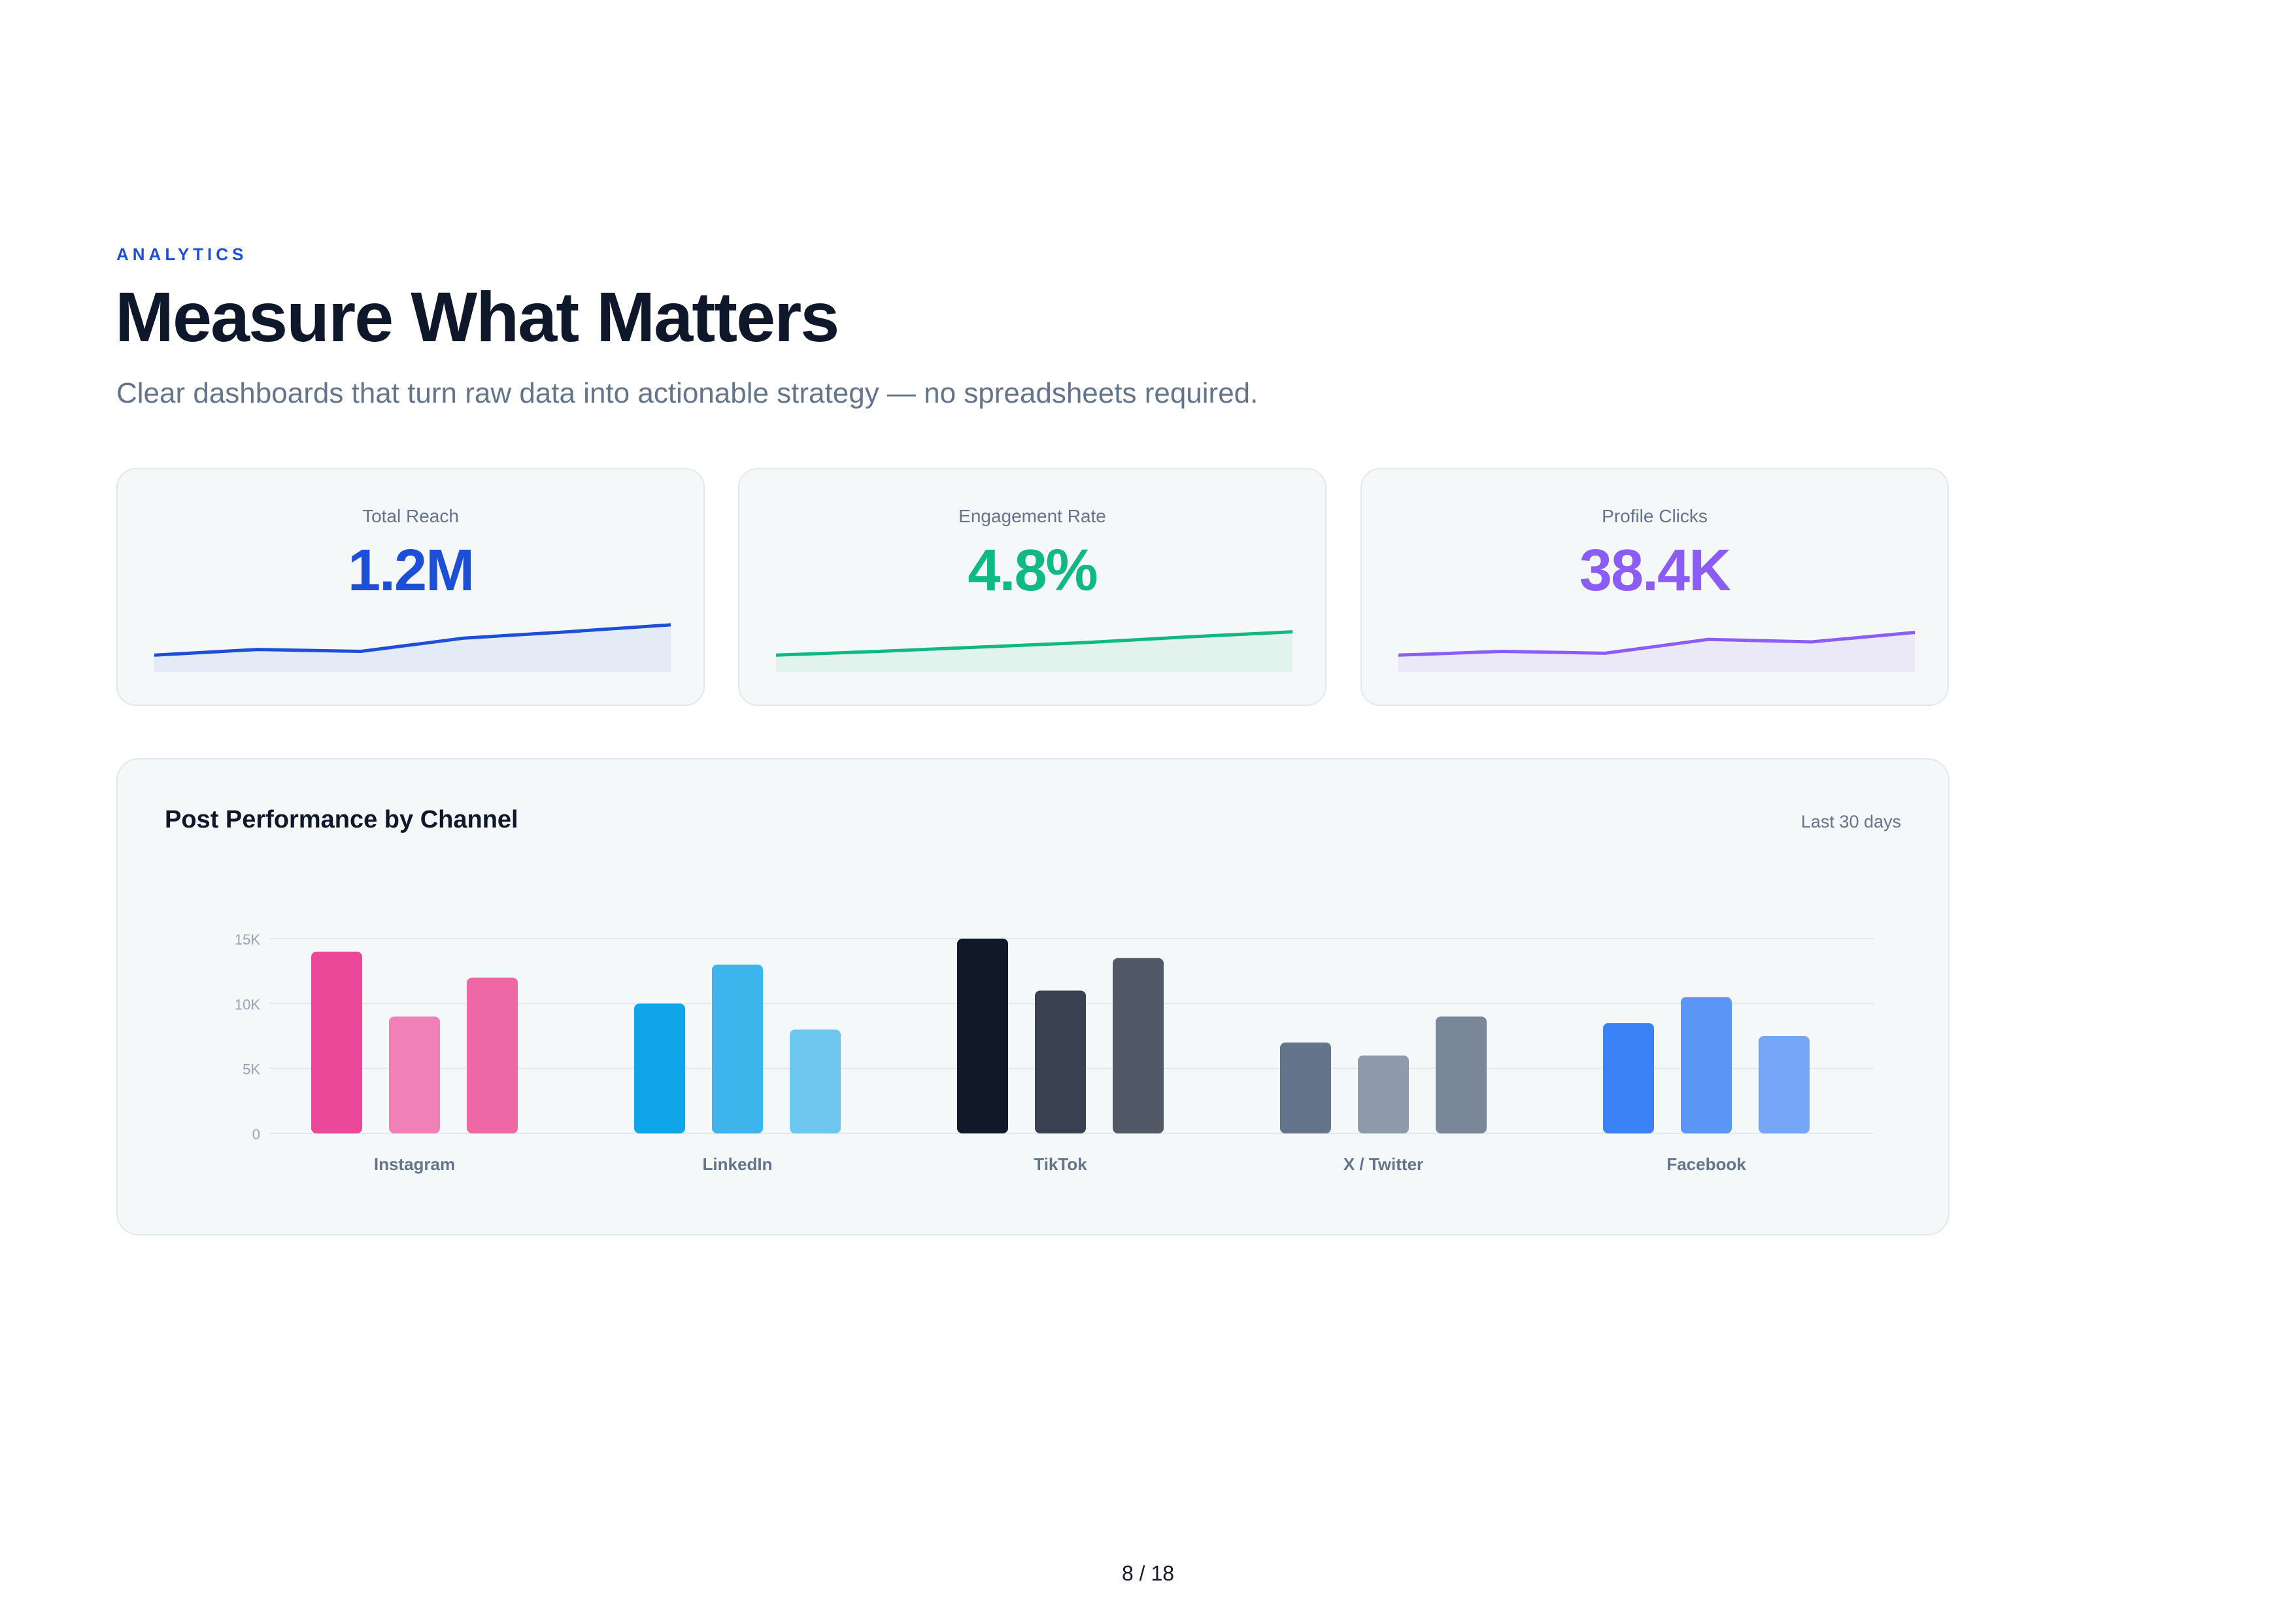 Image resolution: width=2296 pixels, height=1623 pixels. I want to click on x-tick-label: Facebook, so click(1706, 1164).